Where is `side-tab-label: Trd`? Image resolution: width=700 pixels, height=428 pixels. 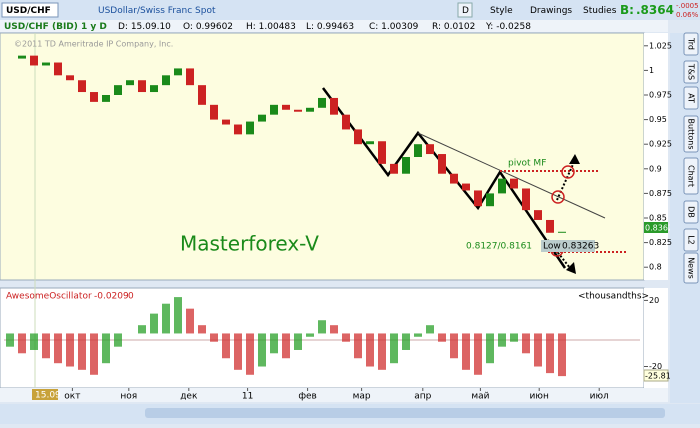
side-tab-label: Trd is located at coordinates (691, 43).